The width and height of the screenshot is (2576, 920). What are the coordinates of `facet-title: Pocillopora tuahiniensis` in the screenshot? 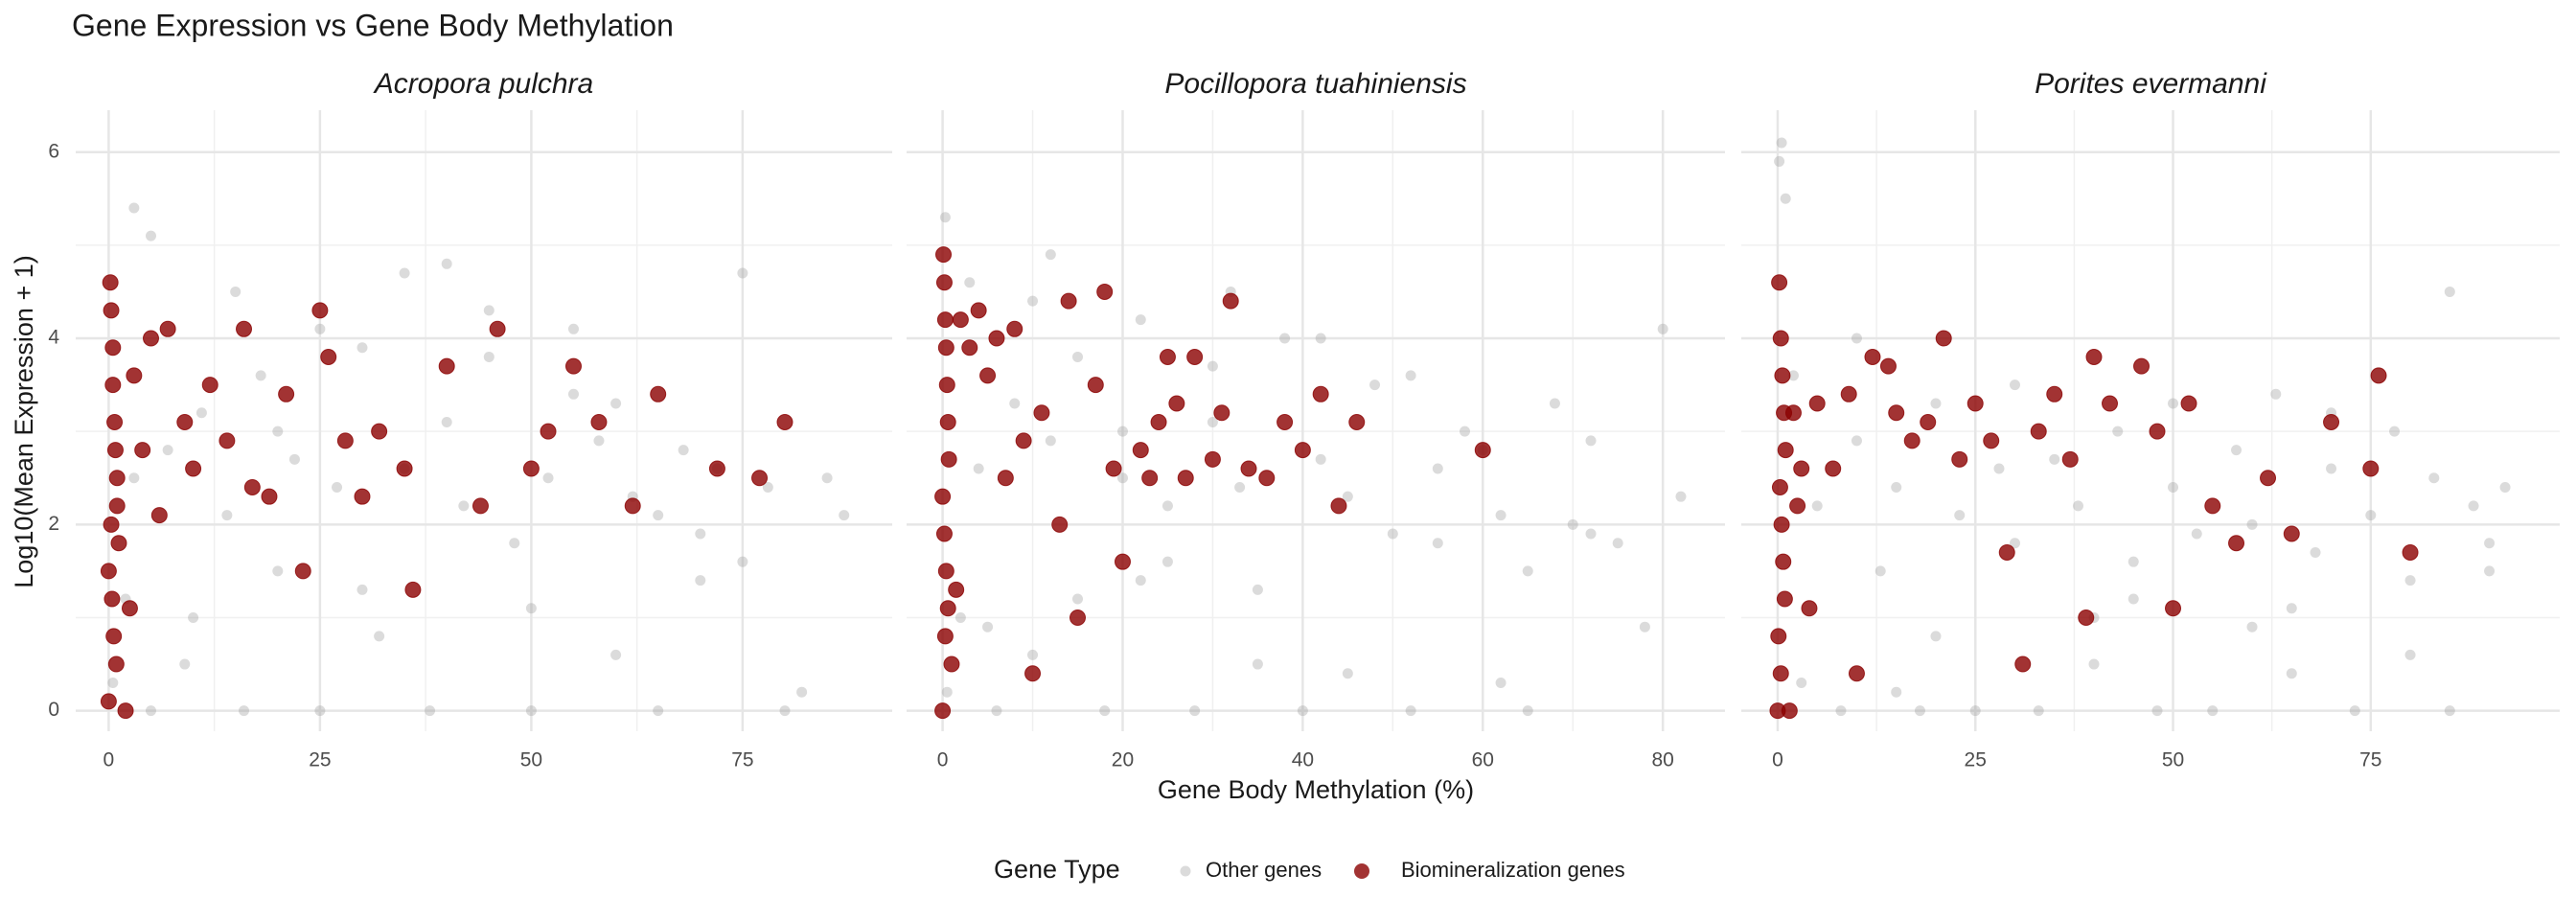 It's located at (1315, 84).